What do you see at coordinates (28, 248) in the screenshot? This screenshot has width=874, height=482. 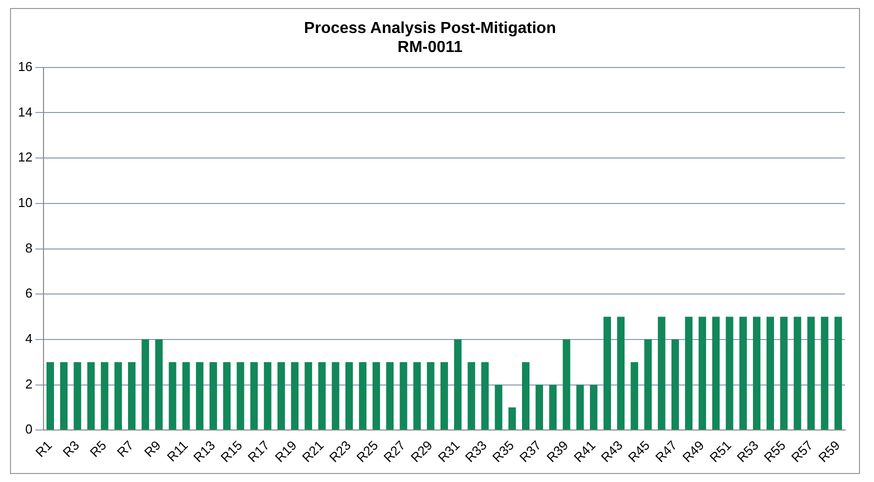 I see `y-tick-label: 8` at bounding box center [28, 248].